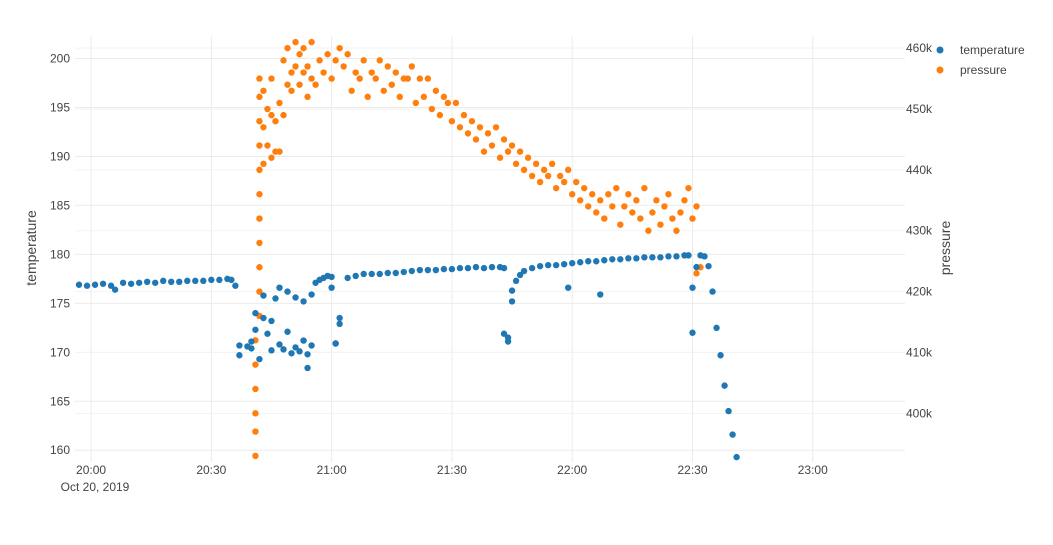 This screenshot has width=1053, height=545. Describe the element at coordinates (60, 205) in the screenshot. I see `y-left-tick-label: 185` at that location.